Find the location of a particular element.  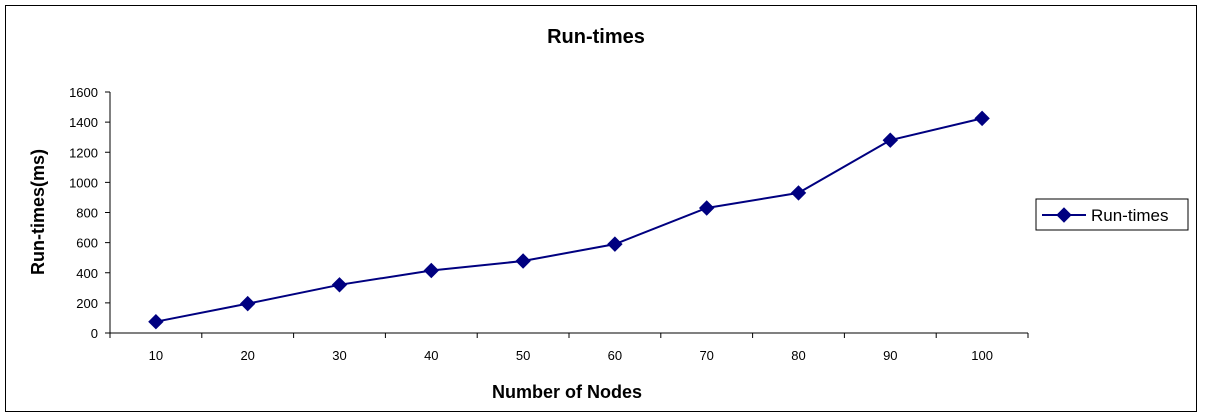

y-axis-ticks: 0 200 400 600 800 1000 1200 1400 1600 is located at coordinates (89, 213).